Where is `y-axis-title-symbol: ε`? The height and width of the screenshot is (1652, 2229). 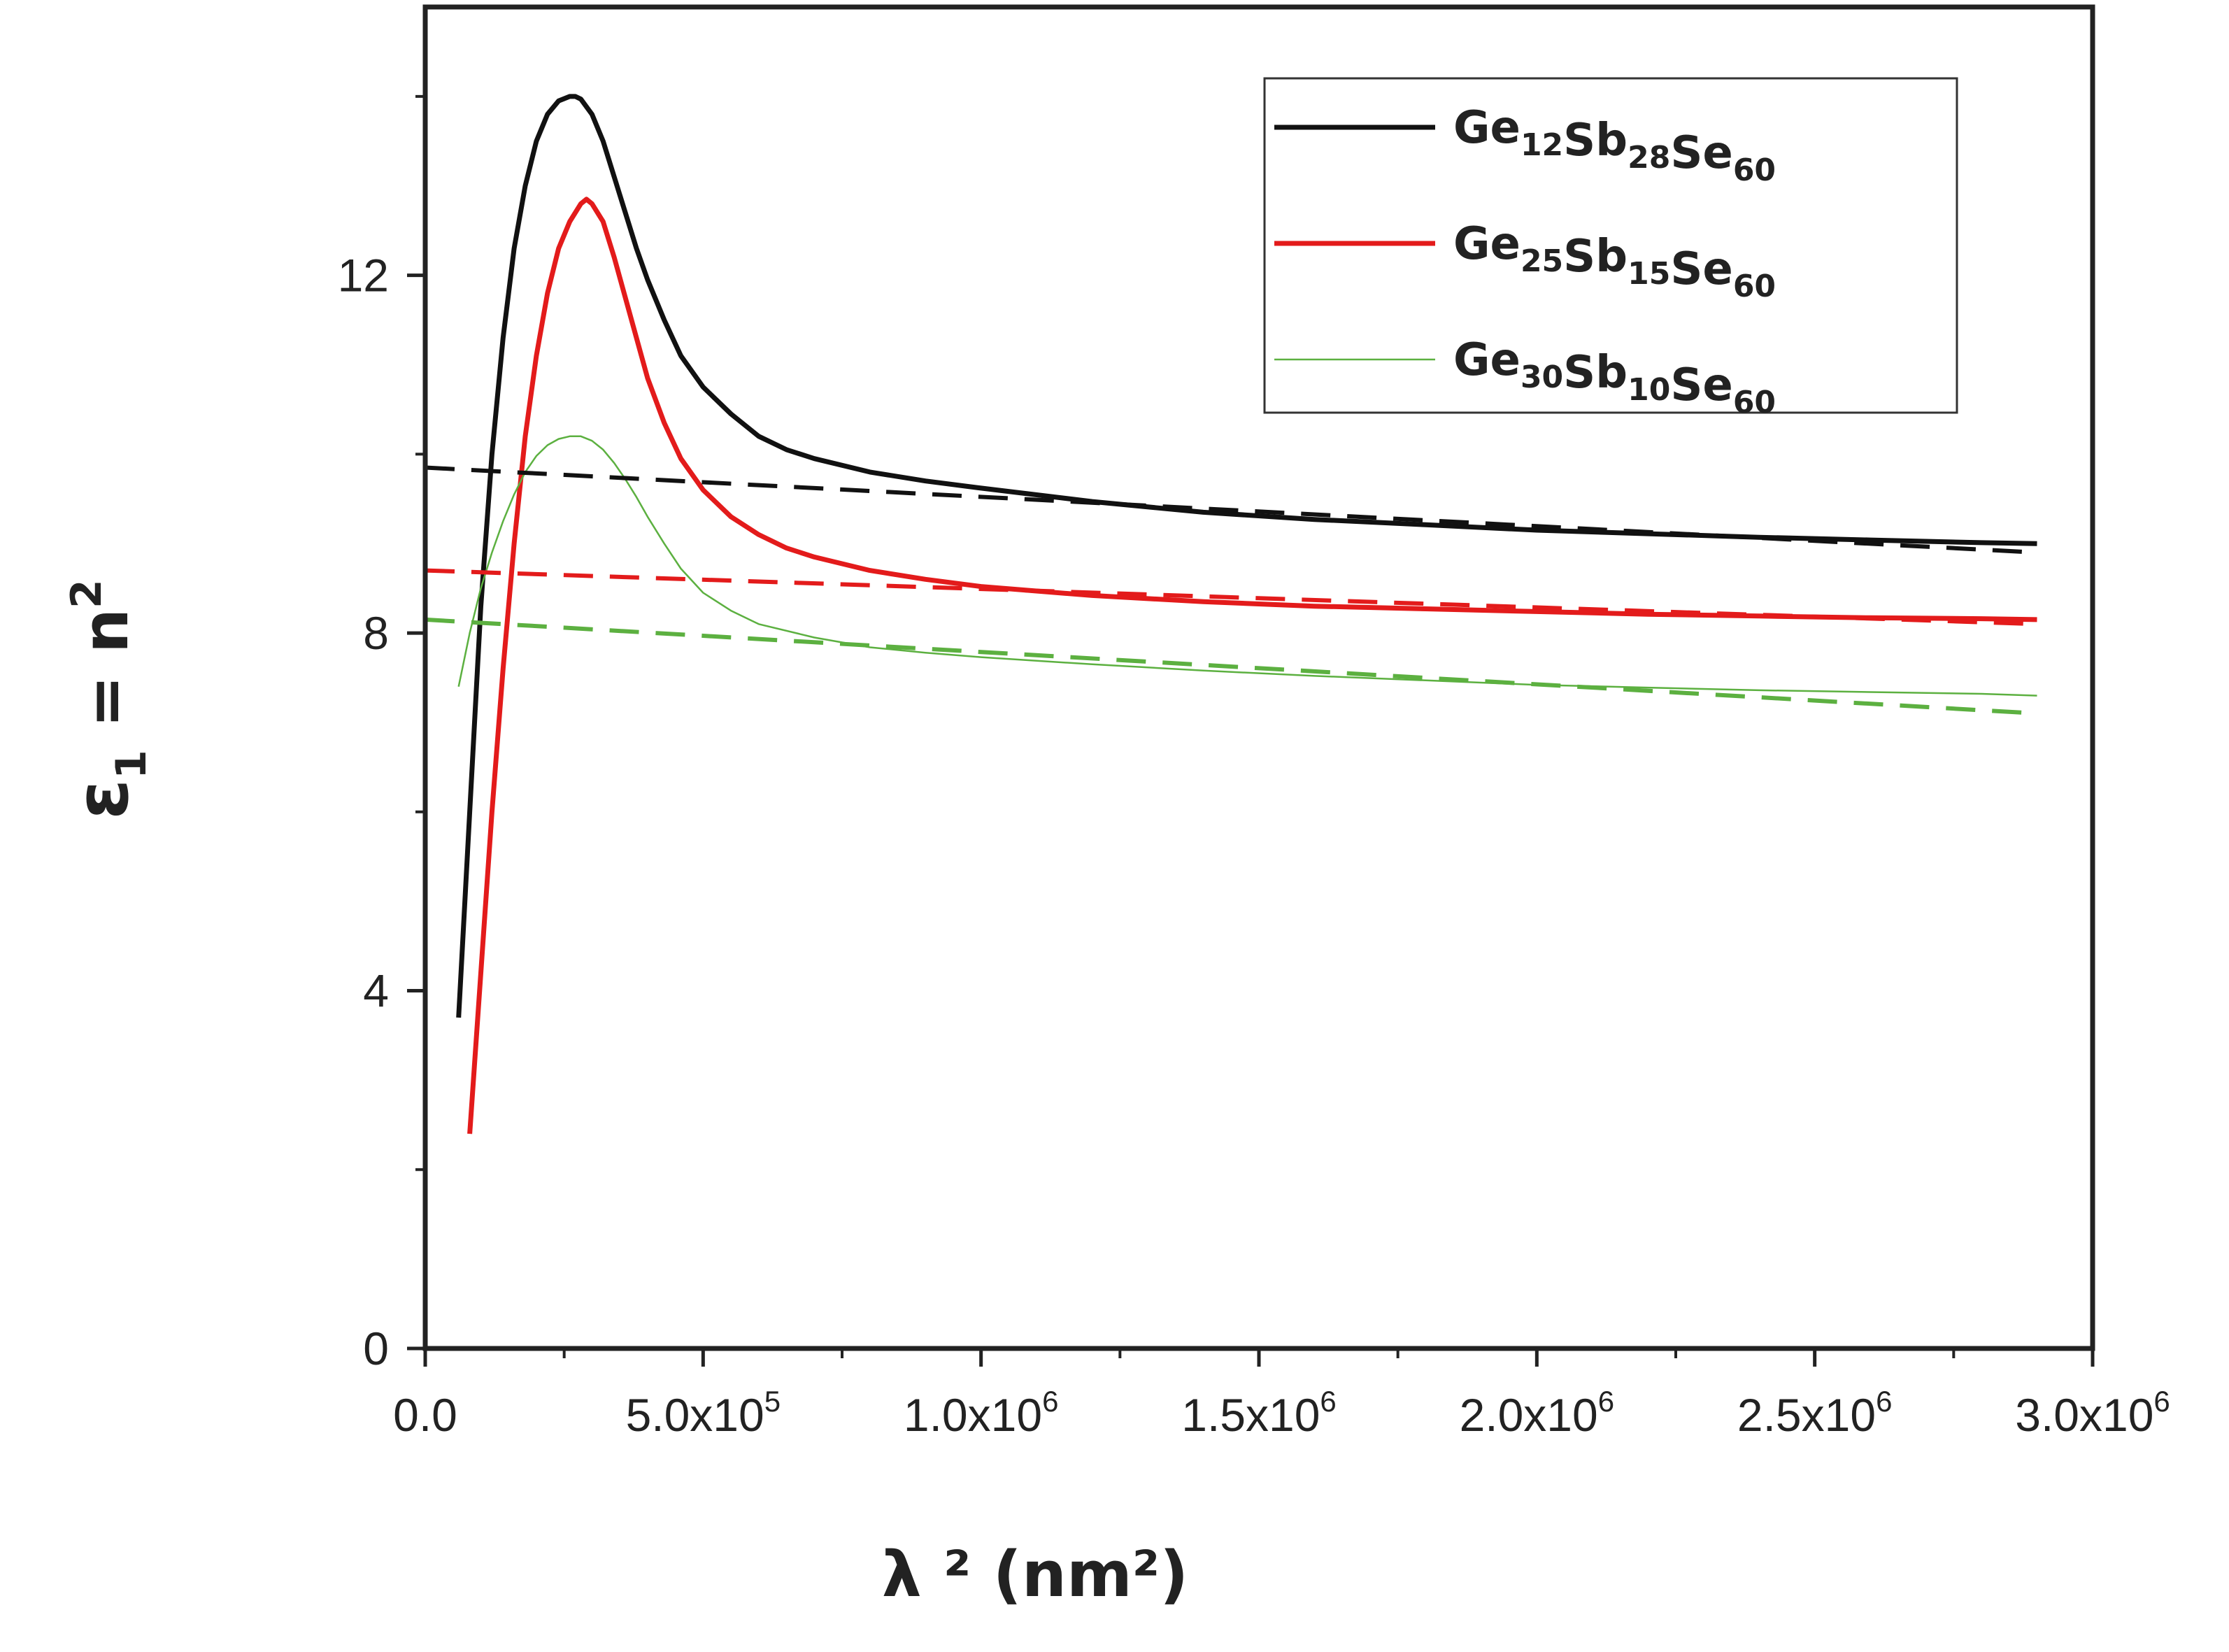
y-axis-title-symbol: ε is located at coordinates (102, 799).